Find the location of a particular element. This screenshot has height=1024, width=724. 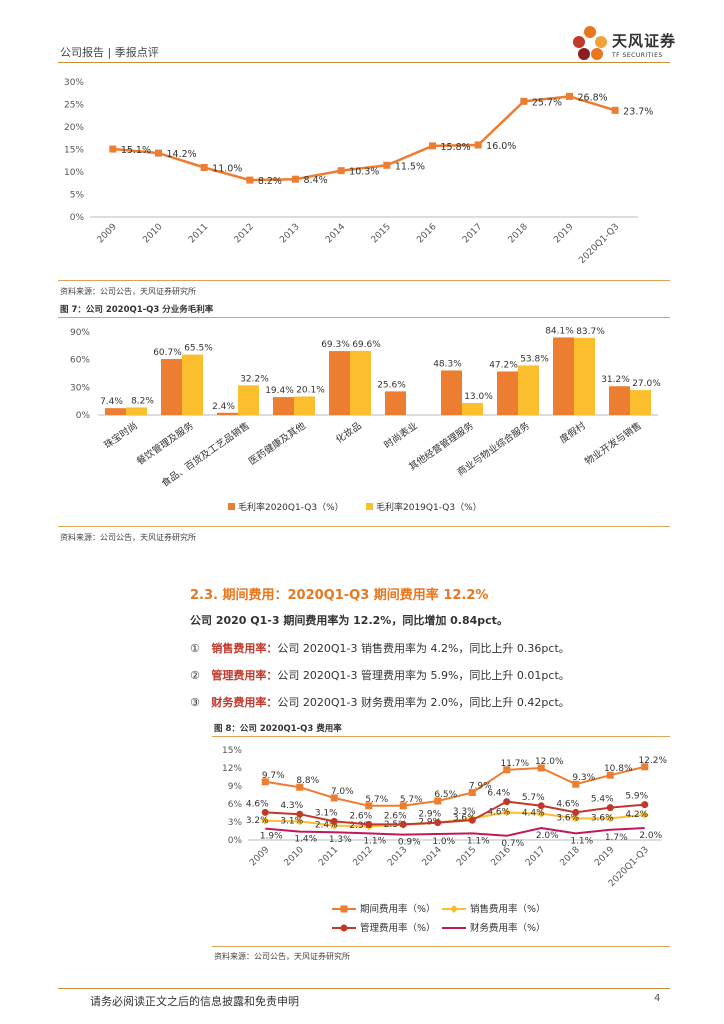

data-label-selling: 4.4% is located at coordinates (533, 814).